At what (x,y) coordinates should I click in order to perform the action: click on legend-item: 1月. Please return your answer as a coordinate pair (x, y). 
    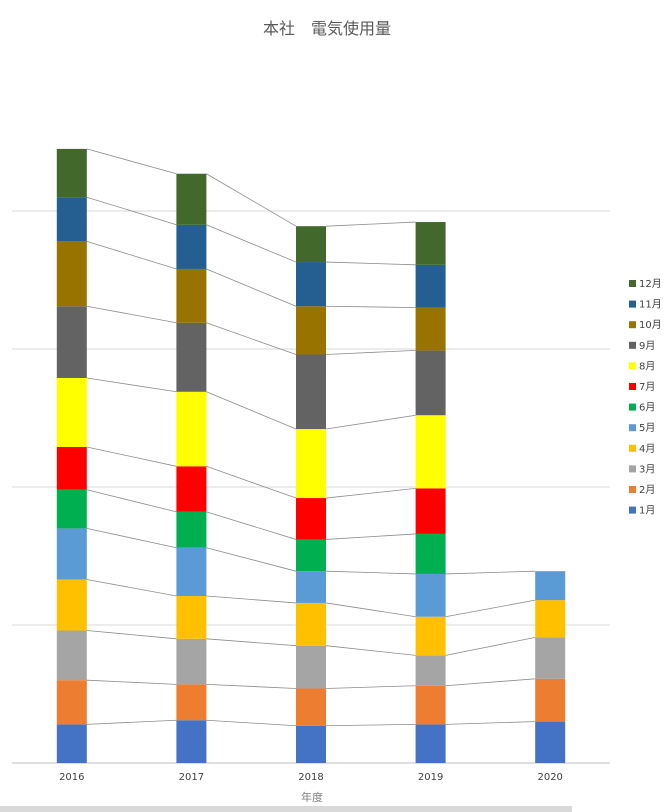
    Looking at the image, I should click on (642, 511).